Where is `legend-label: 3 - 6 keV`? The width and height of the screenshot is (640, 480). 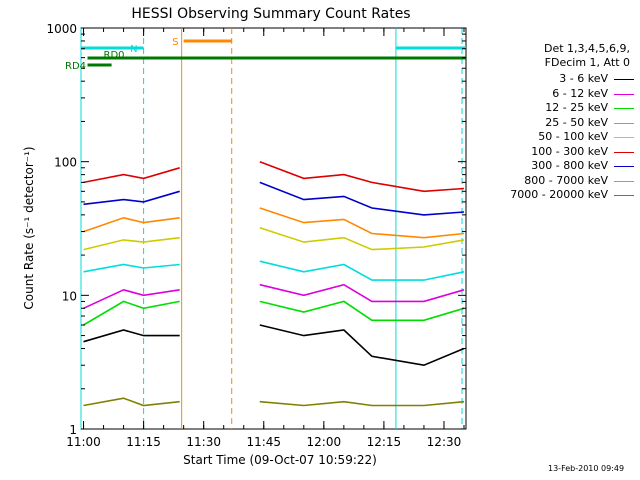 legend-label: 3 - 6 keV is located at coordinates (583, 78).